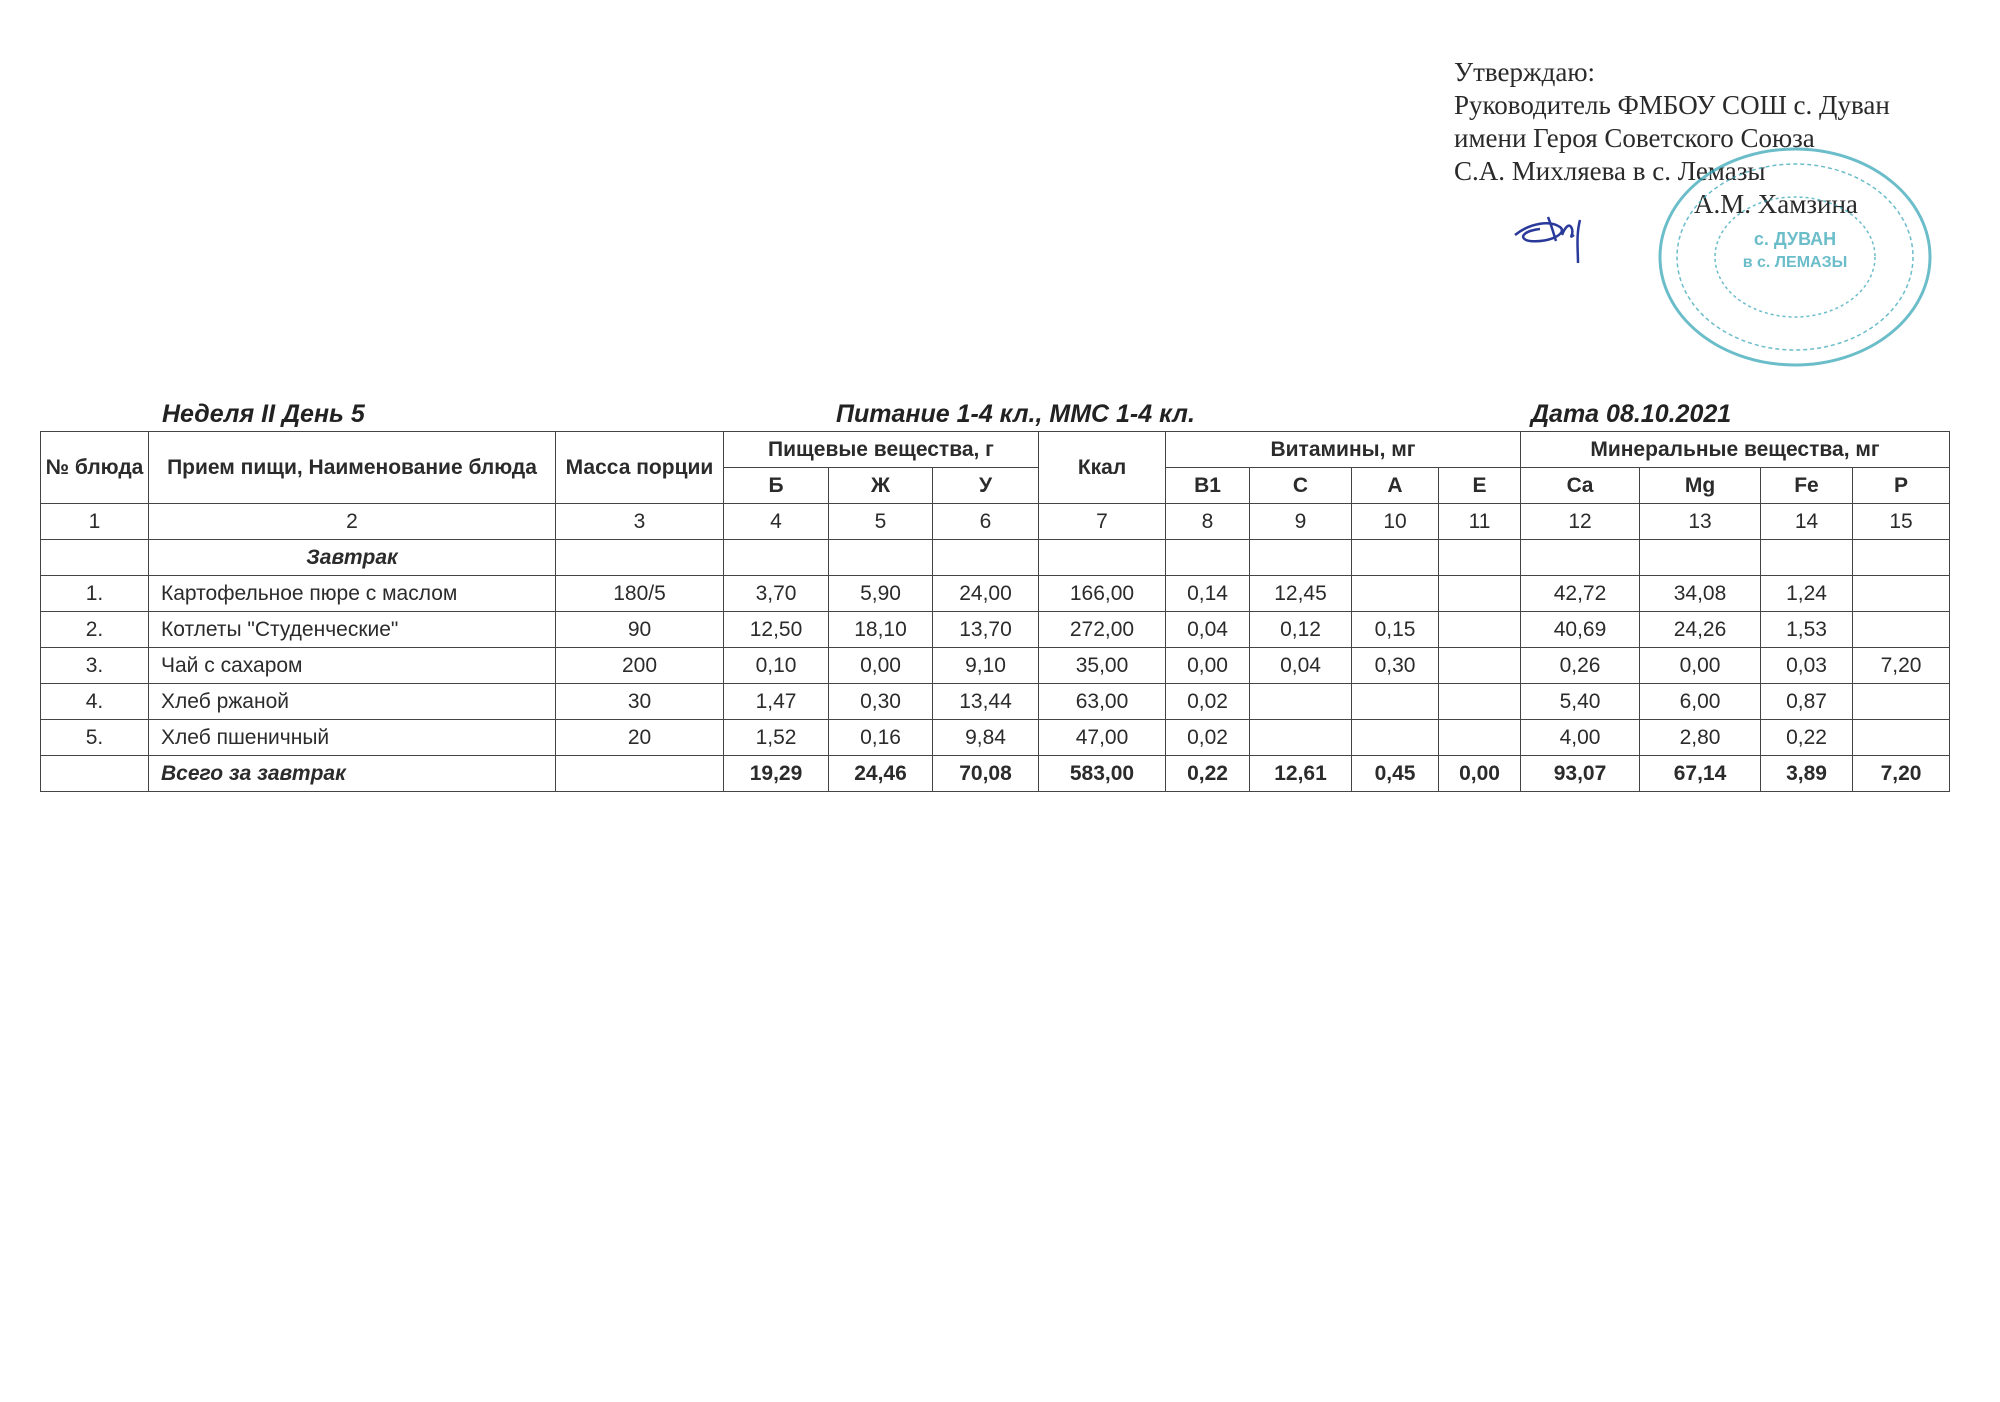 Image resolution: width=2000 pixels, height=1402 pixels. I want to click on table-cell: Котлеты "Студенческие", so click(352, 629).